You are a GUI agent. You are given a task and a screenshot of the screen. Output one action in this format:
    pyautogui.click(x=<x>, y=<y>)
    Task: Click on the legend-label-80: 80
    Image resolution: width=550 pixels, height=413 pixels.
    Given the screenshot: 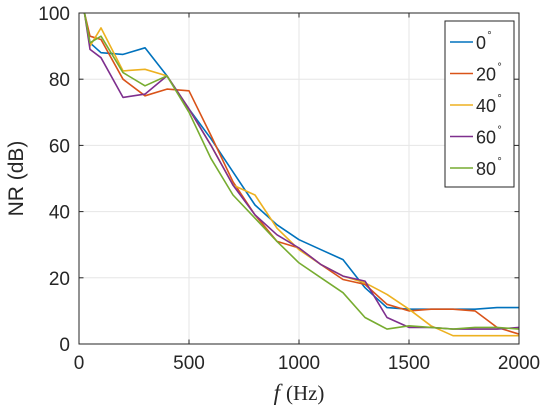 What is the action you would take?
    pyautogui.click(x=486, y=169)
    